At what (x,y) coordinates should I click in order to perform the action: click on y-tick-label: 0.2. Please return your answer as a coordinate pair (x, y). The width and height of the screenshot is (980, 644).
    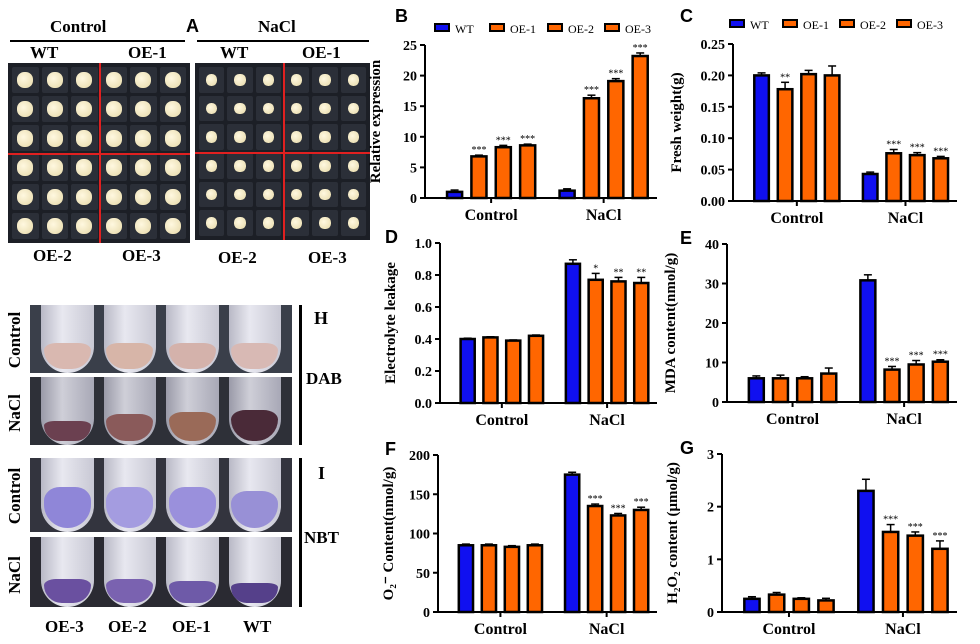
    Looking at the image, I should click on (424, 372).